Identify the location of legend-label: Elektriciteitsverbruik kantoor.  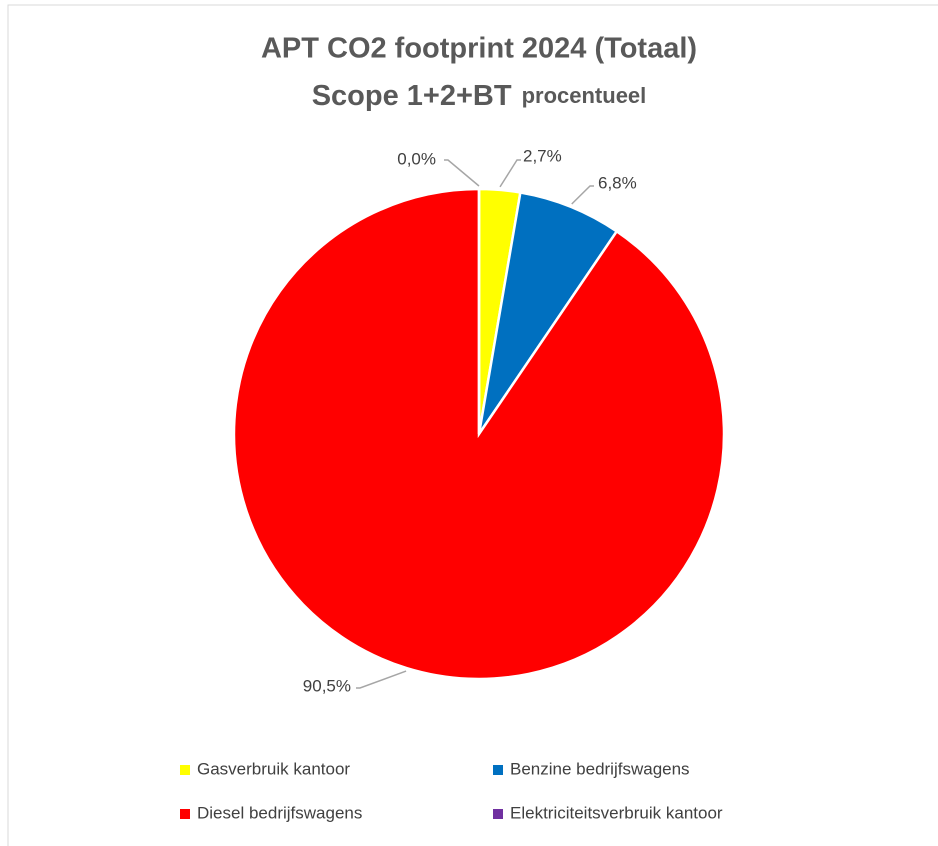
(616, 812).